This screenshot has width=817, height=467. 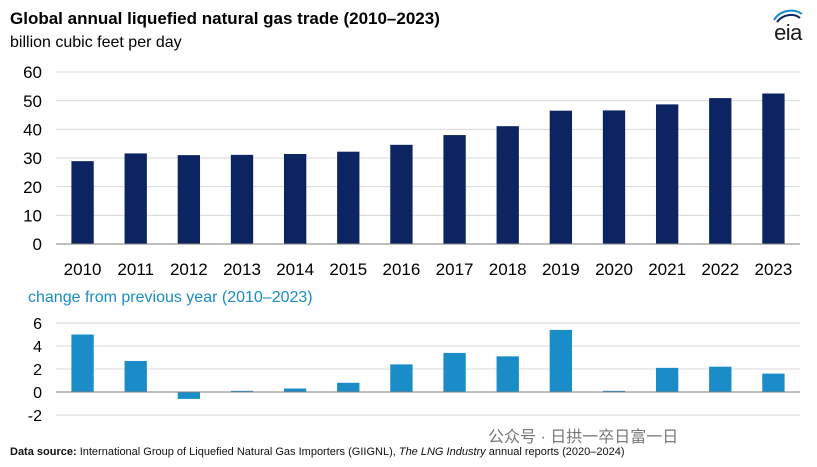 What do you see at coordinates (348, 387) in the screenshot?
I see `change-bar-2015` at bounding box center [348, 387].